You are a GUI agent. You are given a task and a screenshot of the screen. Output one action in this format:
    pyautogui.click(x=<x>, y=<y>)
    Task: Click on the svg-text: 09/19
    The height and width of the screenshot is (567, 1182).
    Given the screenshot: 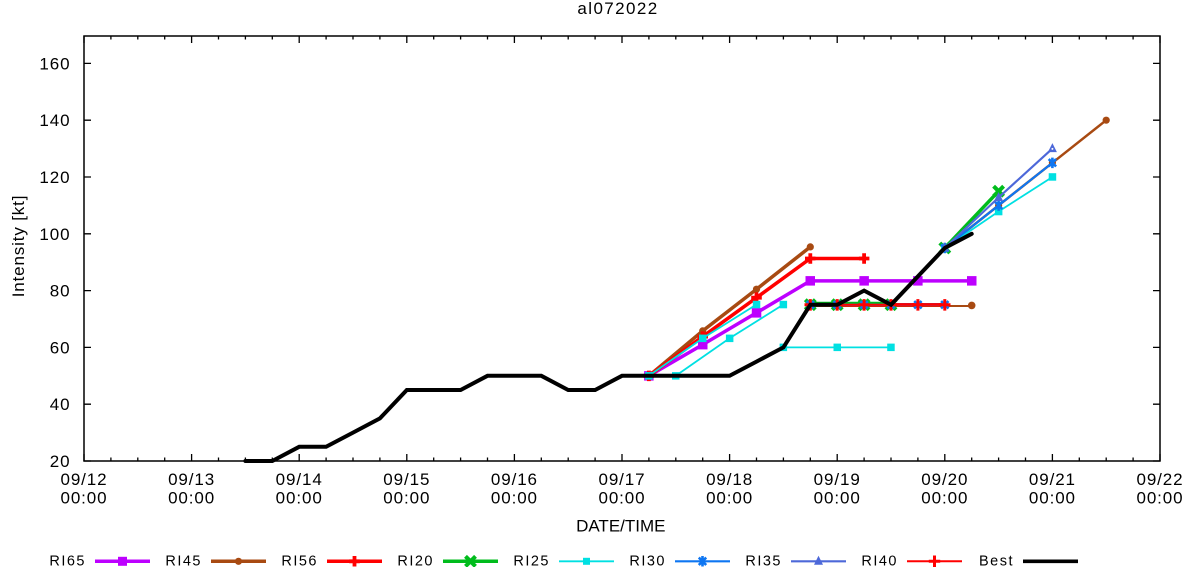 What is the action you would take?
    pyautogui.click(x=837, y=479)
    